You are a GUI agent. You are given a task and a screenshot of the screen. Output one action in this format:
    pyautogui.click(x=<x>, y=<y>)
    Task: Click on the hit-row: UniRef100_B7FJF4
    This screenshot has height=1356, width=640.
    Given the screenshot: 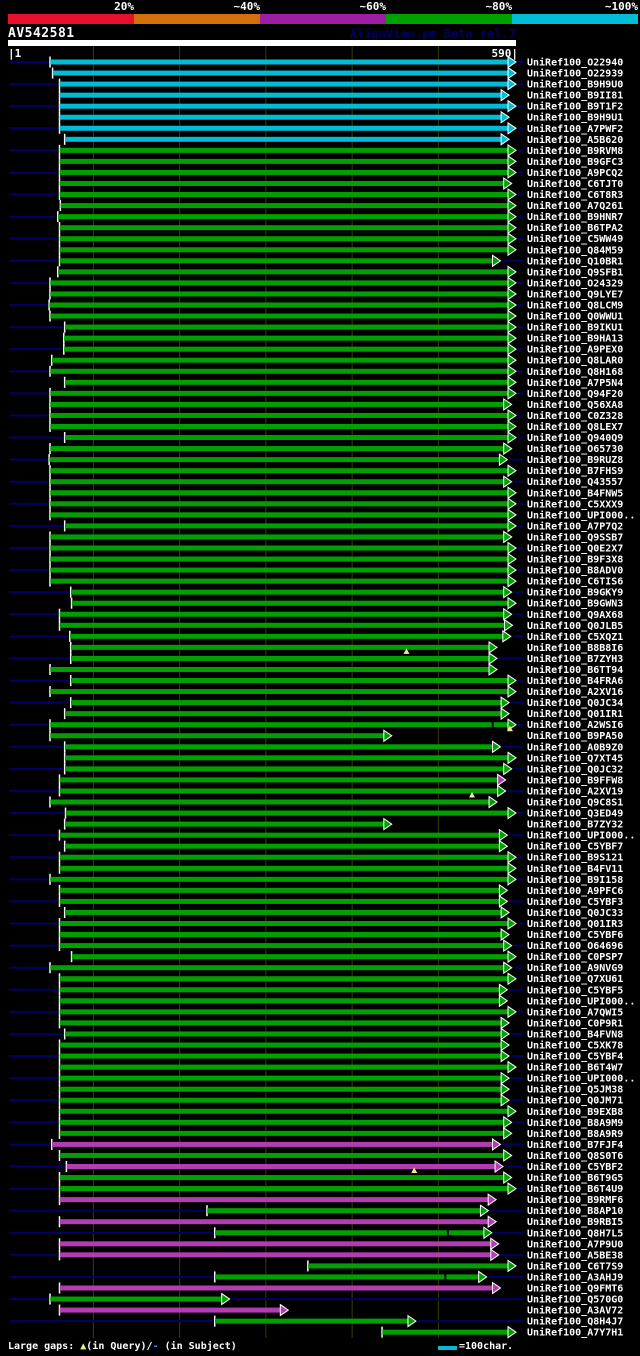 What is the action you would take?
    pyautogui.click(x=316, y=1144)
    